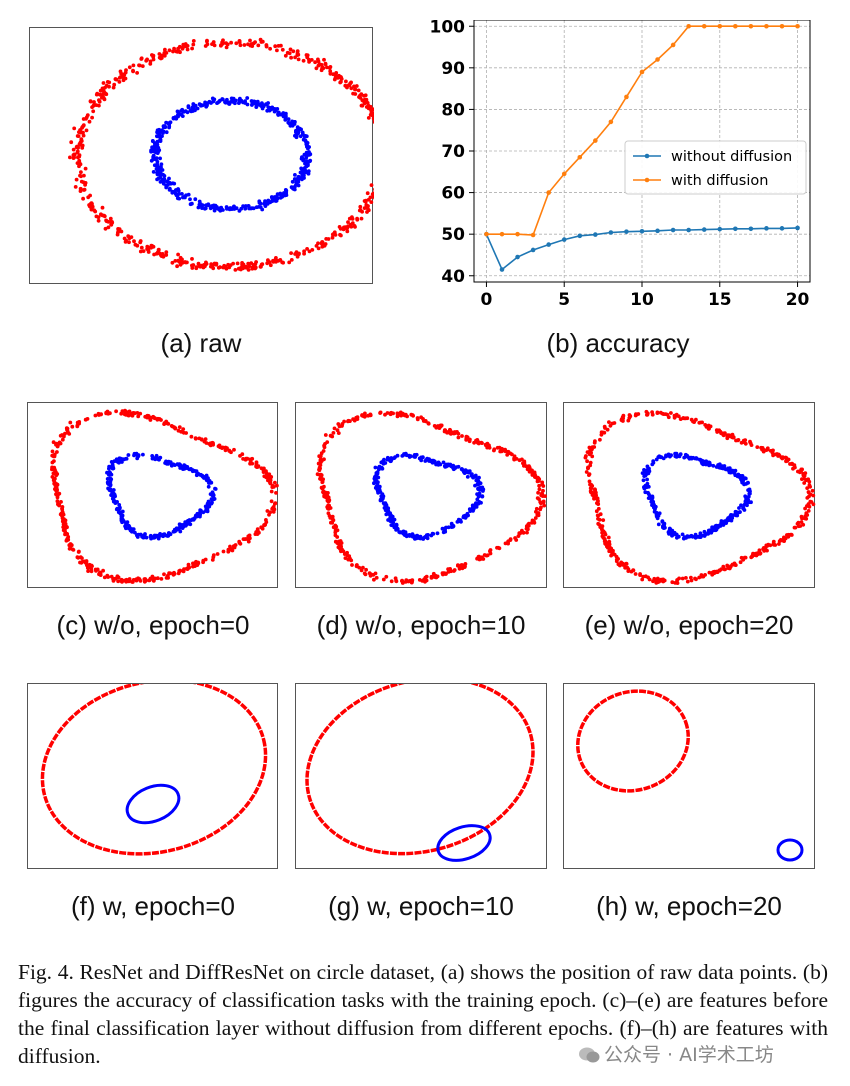 This screenshot has height=1086, width=850. I want to click on inner-class, so click(161, 496).